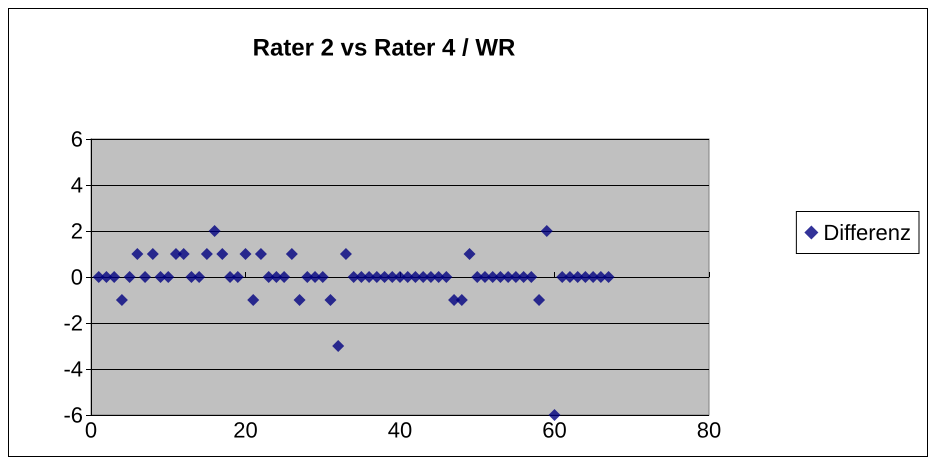  Describe the element at coordinates (400, 430) in the screenshot. I see `x-tick-label: 40` at that location.